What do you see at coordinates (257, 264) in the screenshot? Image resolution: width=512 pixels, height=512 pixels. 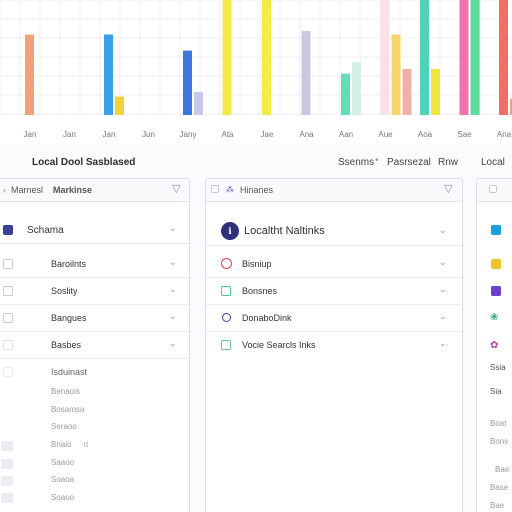 I see `list-item-label: Bisniup` at bounding box center [257, 264].